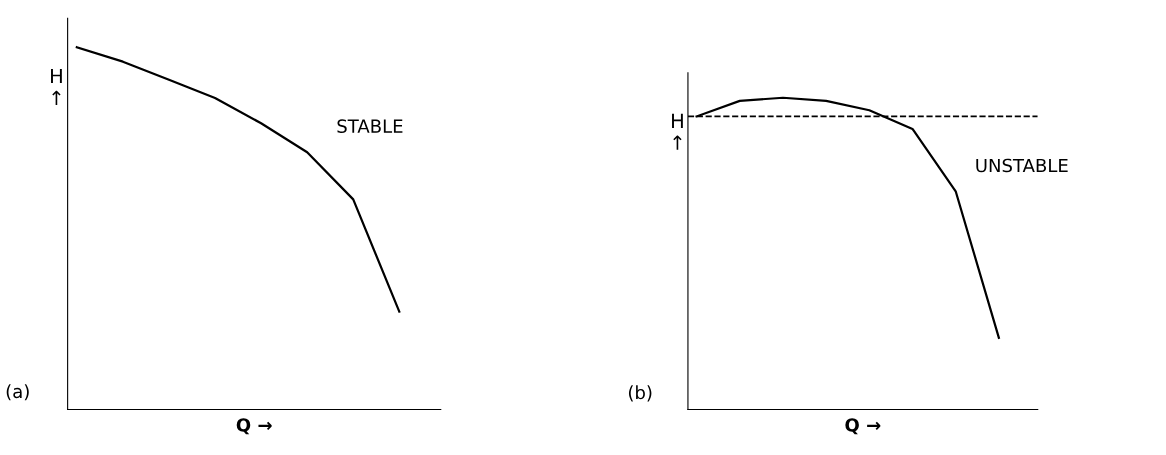  What do you see at coordinates (17, 392) in the screenshot?
I see `text: (a)` at bounding box center [17, 392].